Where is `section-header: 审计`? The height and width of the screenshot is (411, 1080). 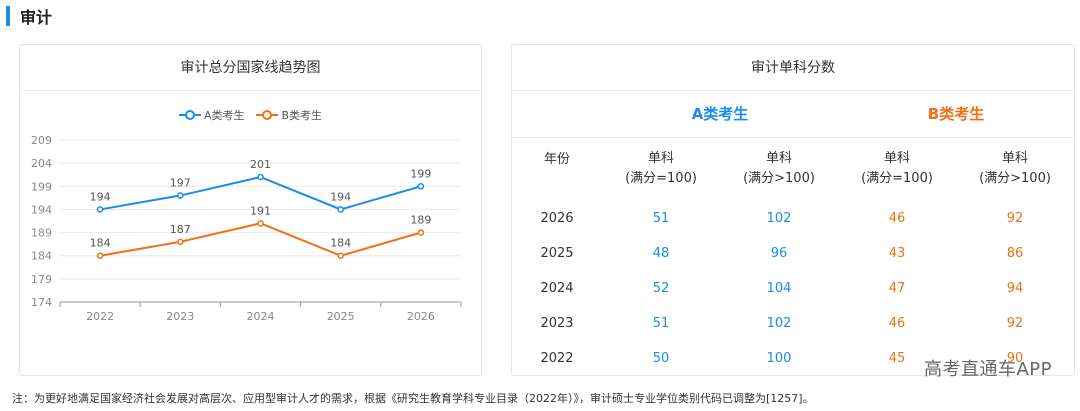
section-header: 审计 is located at coordinates (26, 16).